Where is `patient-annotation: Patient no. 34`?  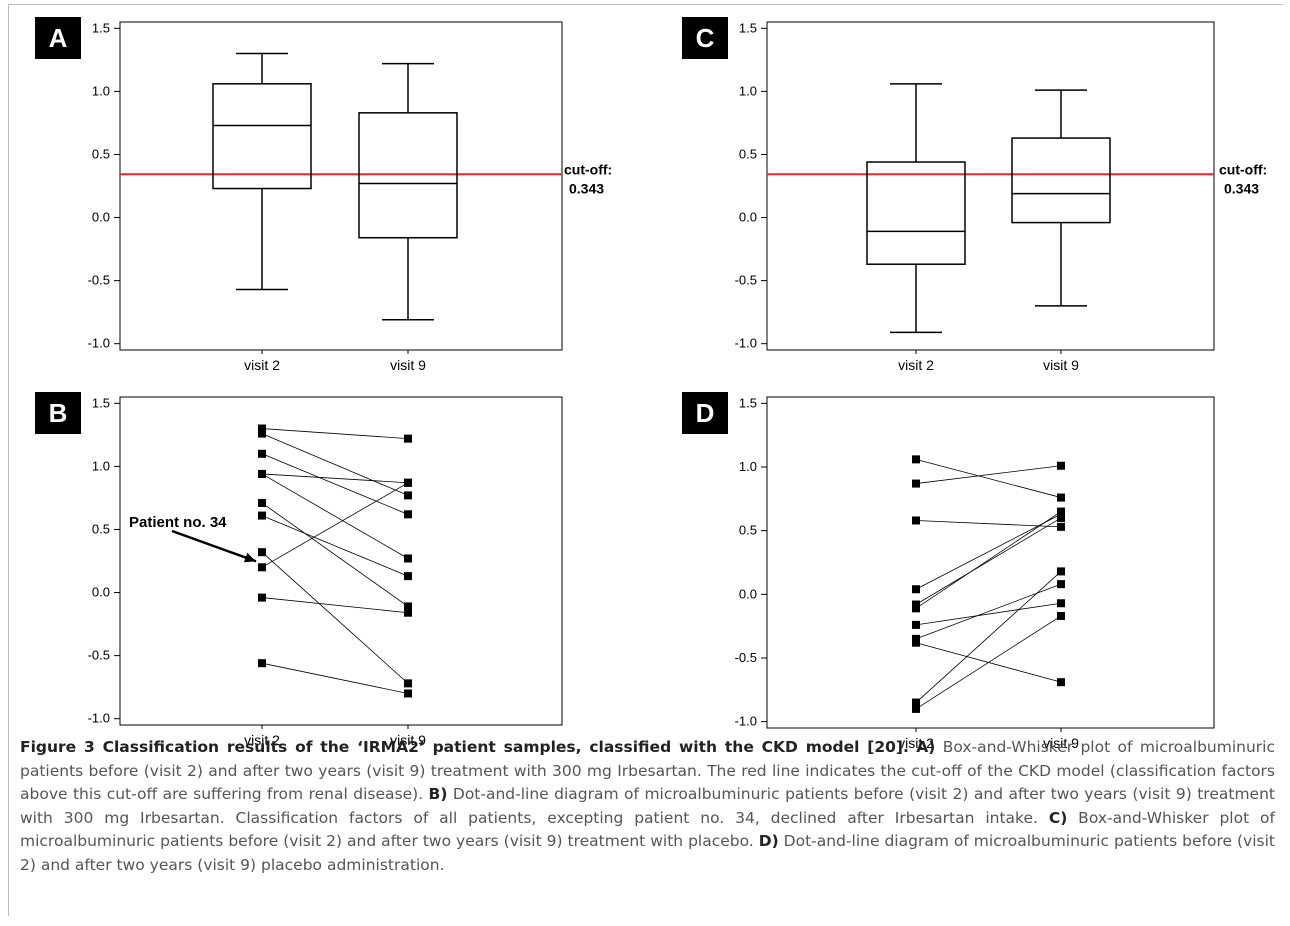
patient-annotation: Patient no. 34 is located at coordinates (178, 522).